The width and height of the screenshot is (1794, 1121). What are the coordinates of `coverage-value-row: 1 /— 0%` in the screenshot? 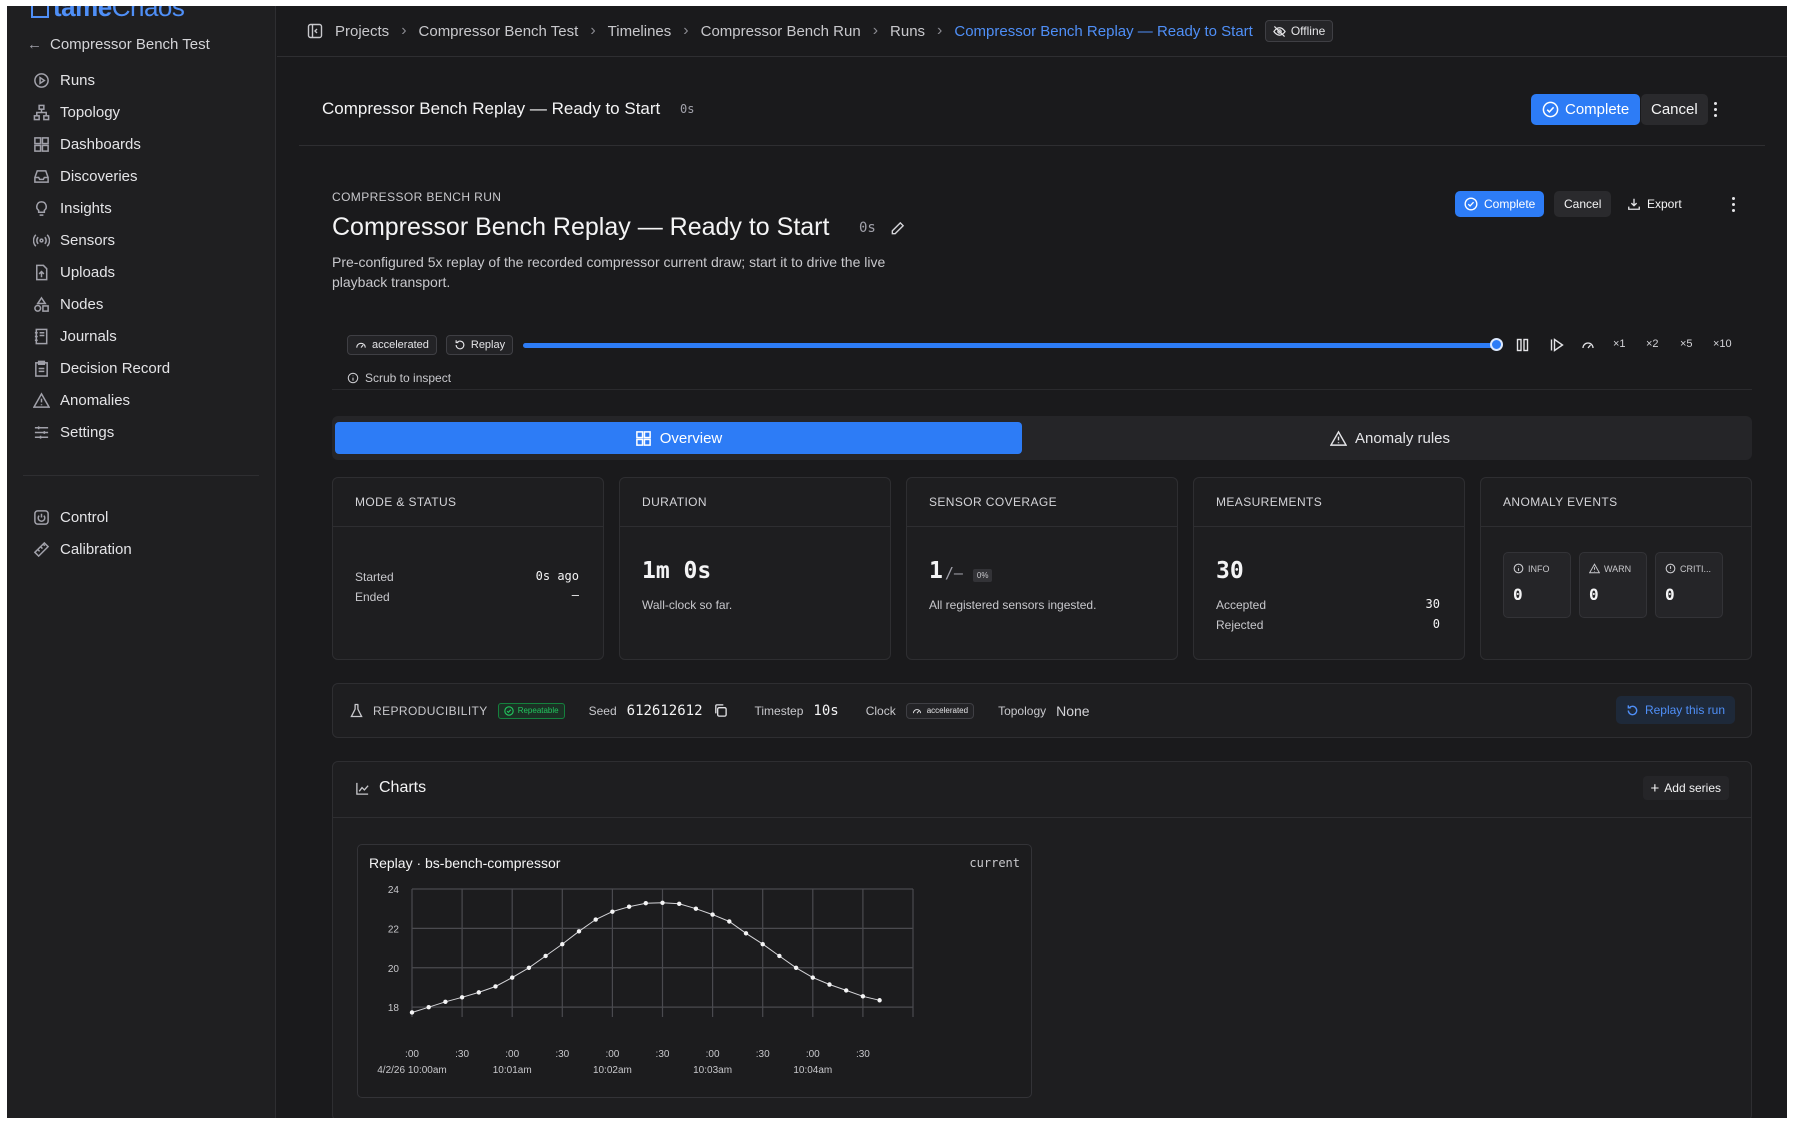 It's located at (961, 571).